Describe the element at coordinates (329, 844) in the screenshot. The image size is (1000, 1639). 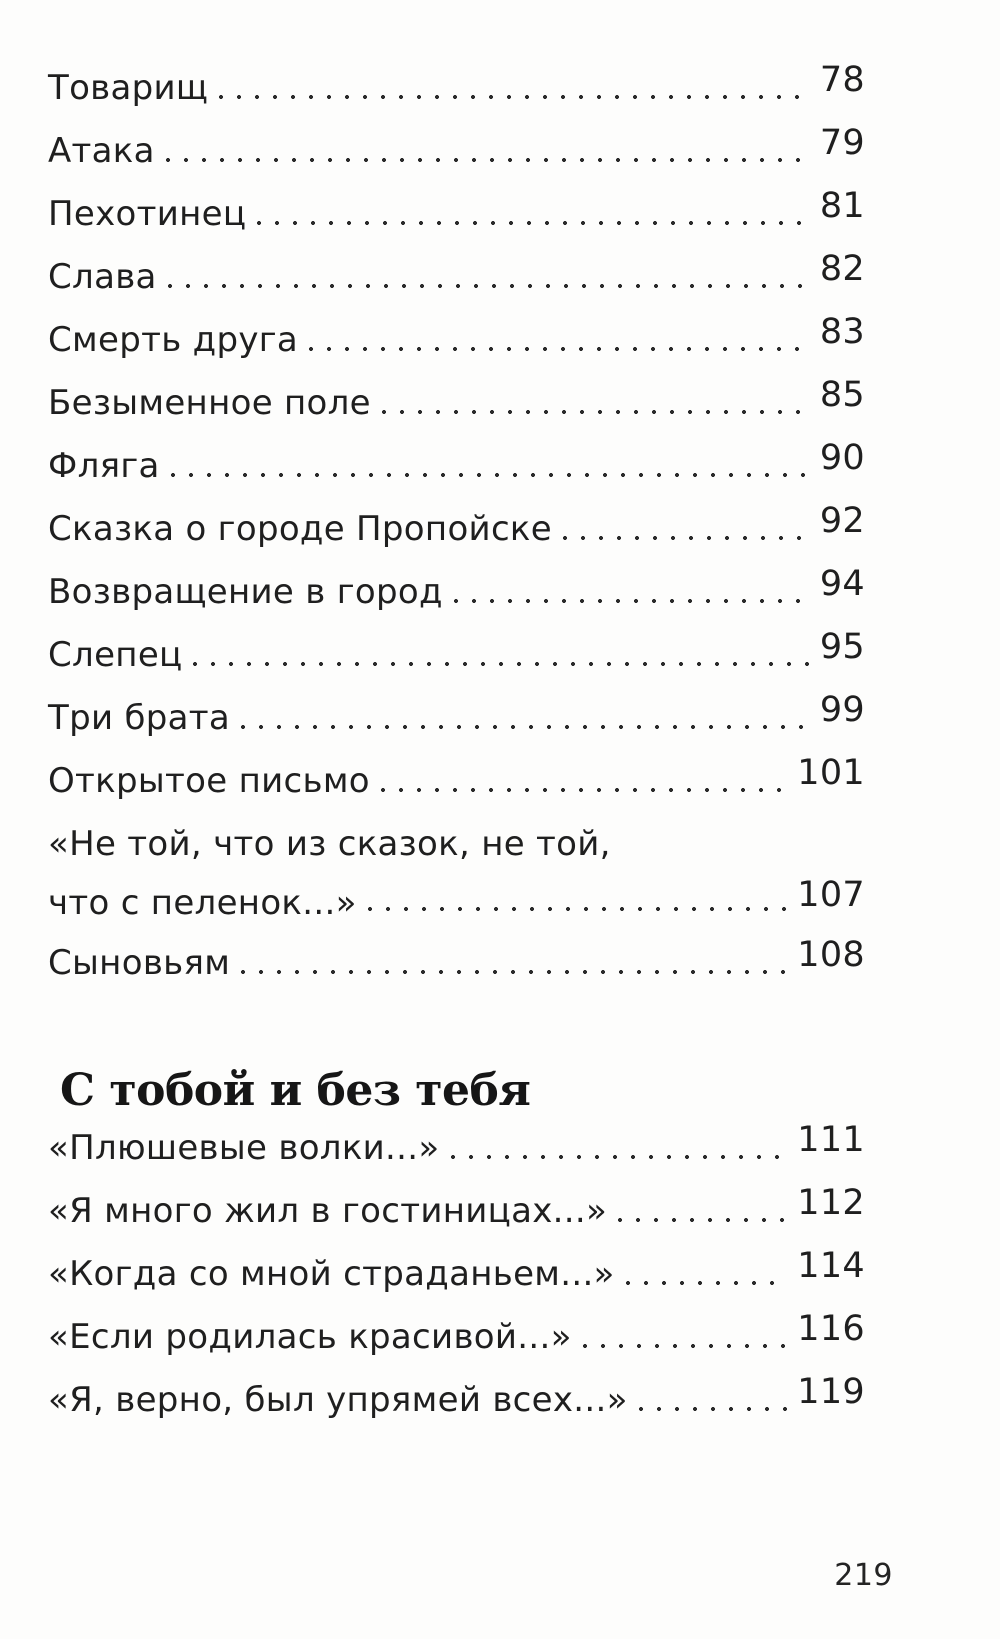
I see `toc-entry-title: «Не той, что из сказок, не той,` at that location.